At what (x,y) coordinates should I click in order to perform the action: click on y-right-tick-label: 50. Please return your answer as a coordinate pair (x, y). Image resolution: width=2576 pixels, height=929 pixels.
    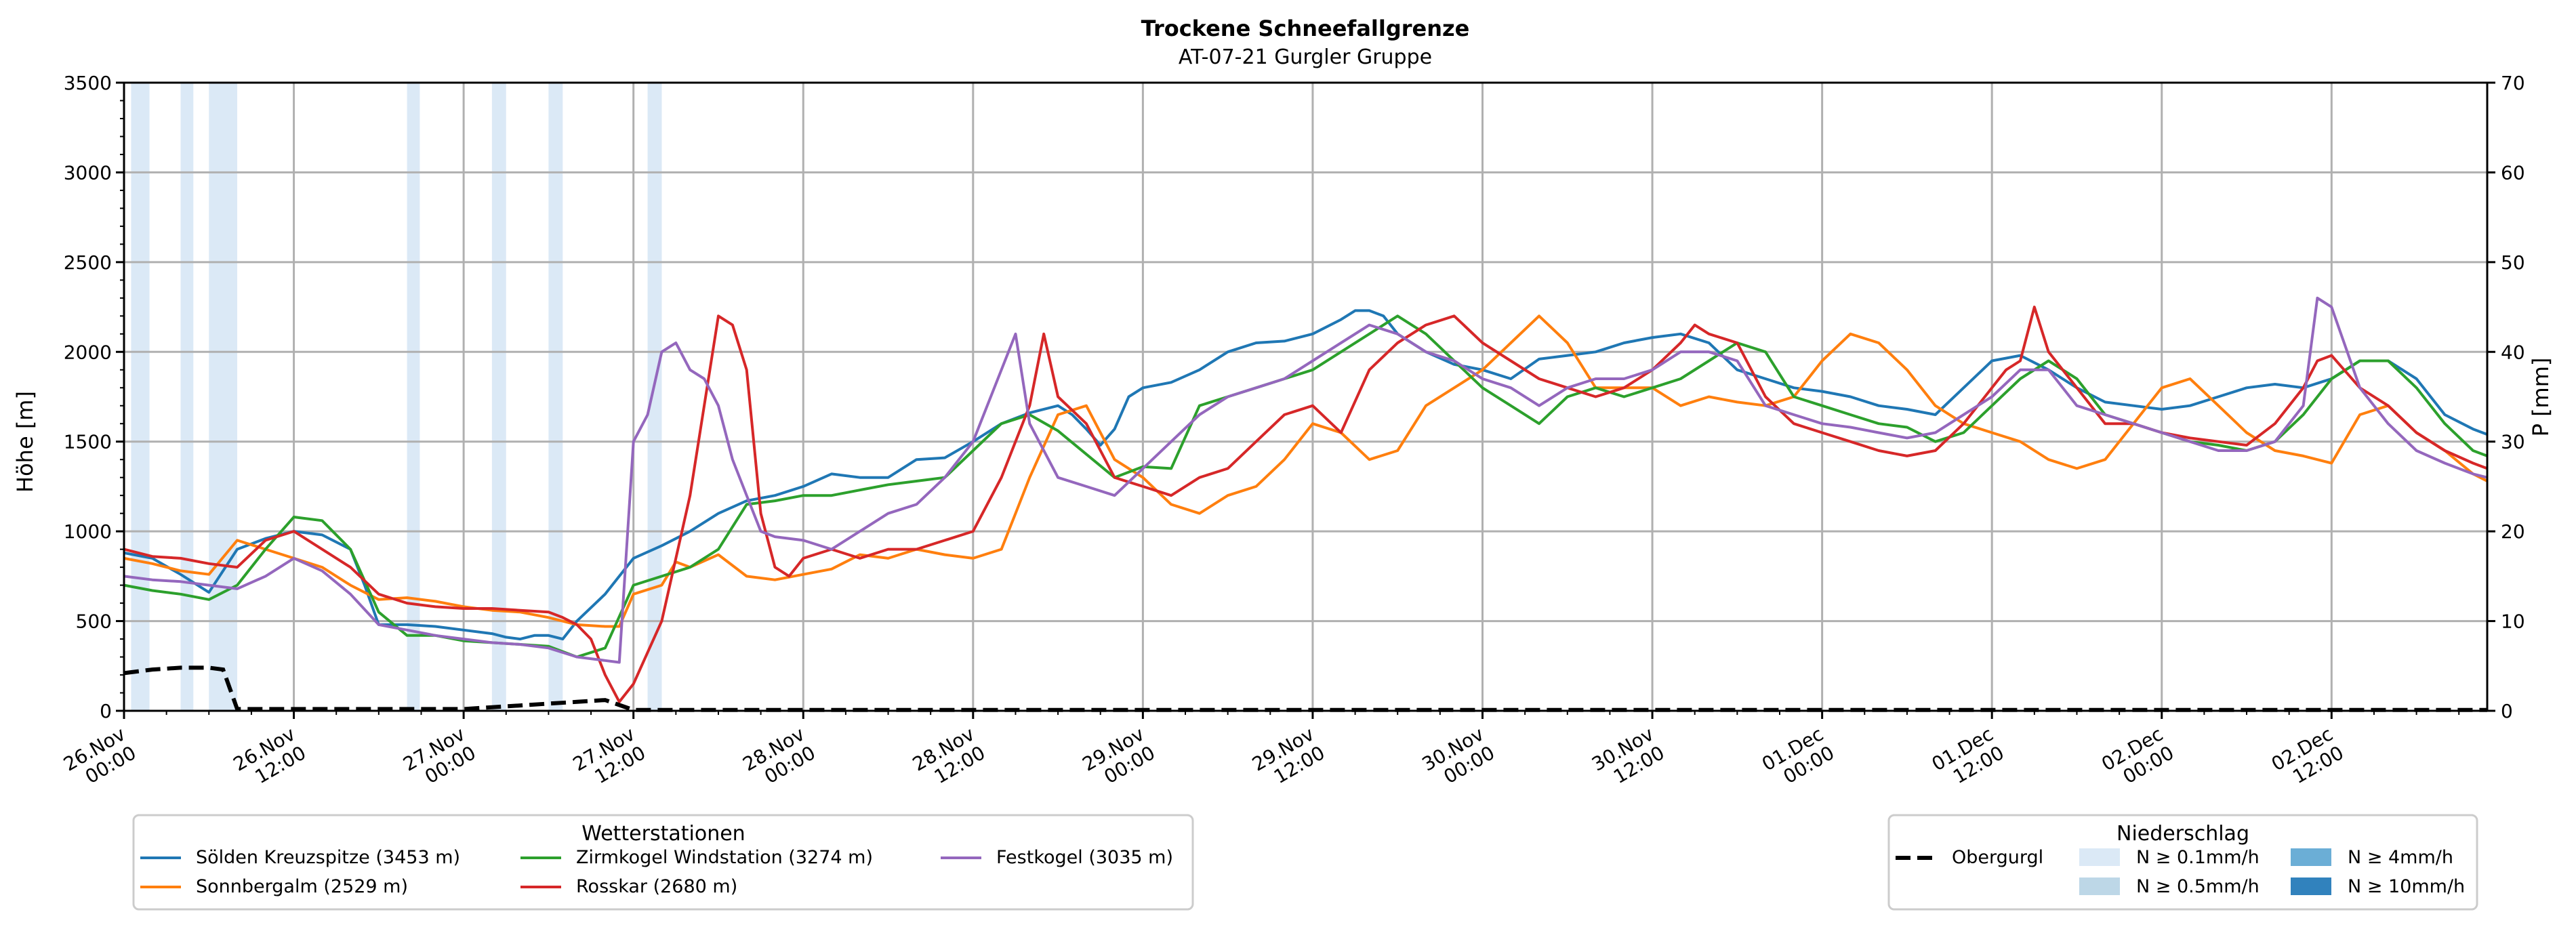
    Looking at the image, I should click on (2513, 262).